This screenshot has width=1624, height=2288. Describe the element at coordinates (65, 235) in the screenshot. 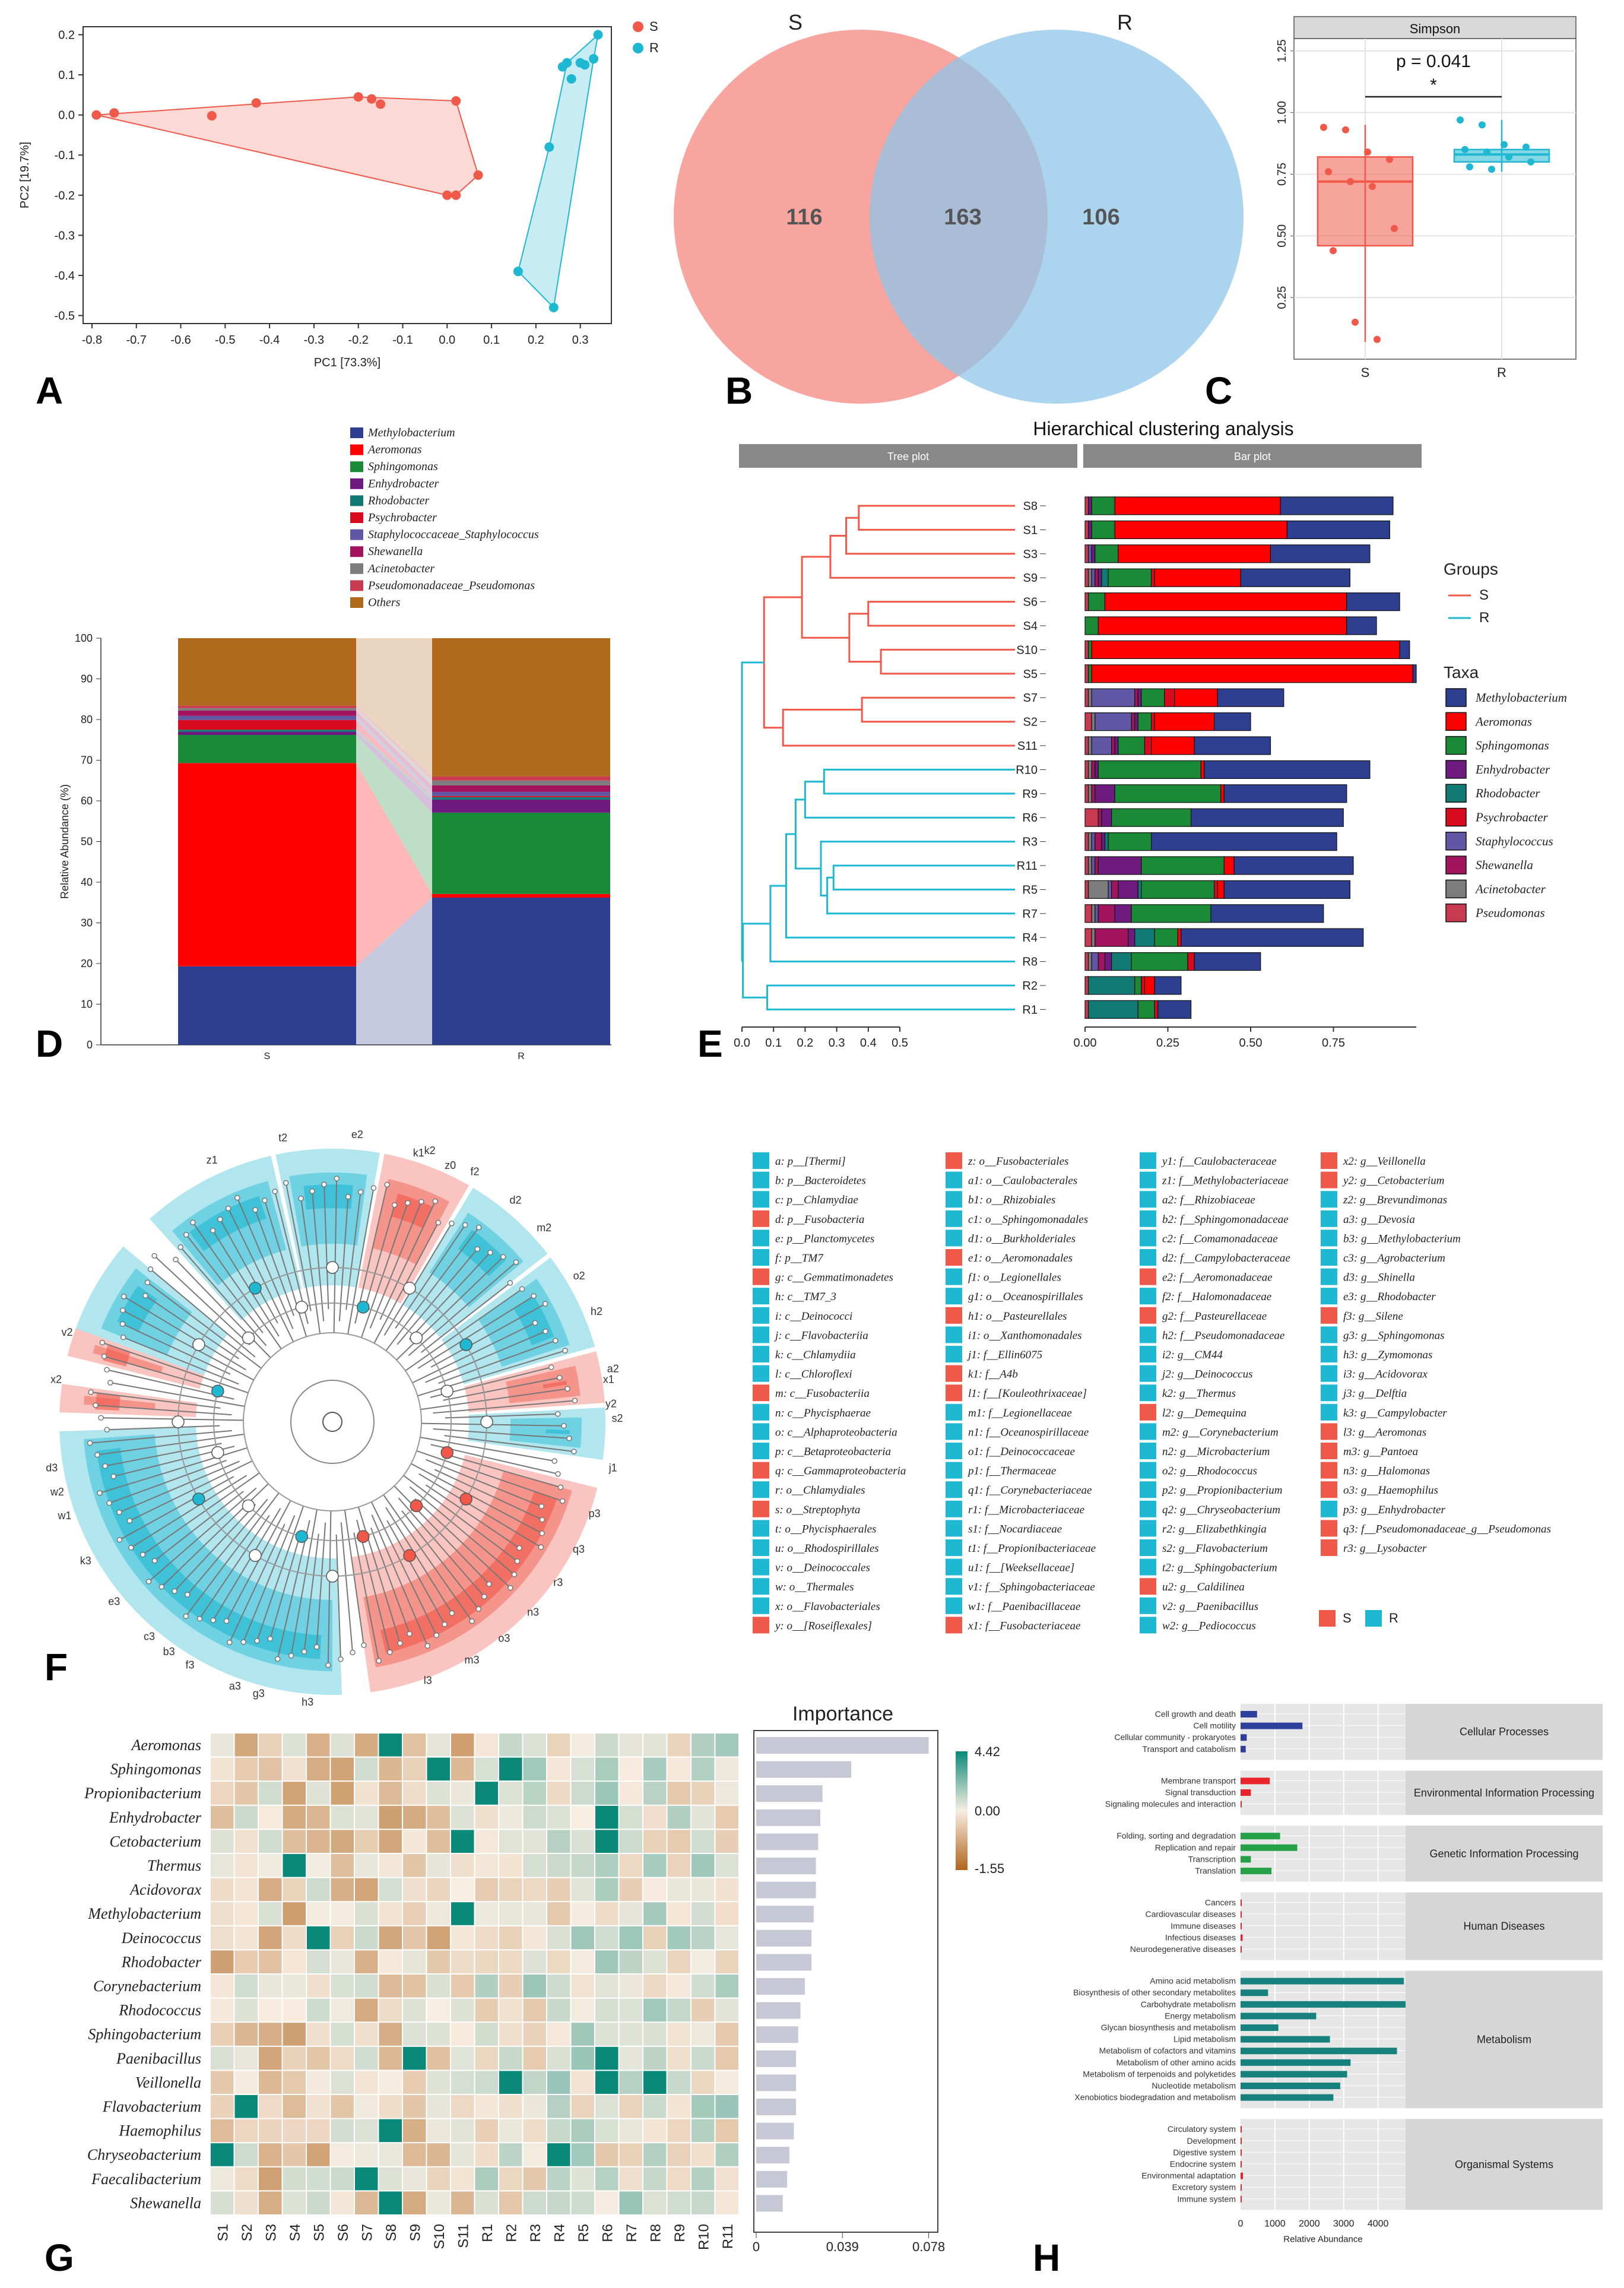

I see `y-tick-label: -0.3` at that location.